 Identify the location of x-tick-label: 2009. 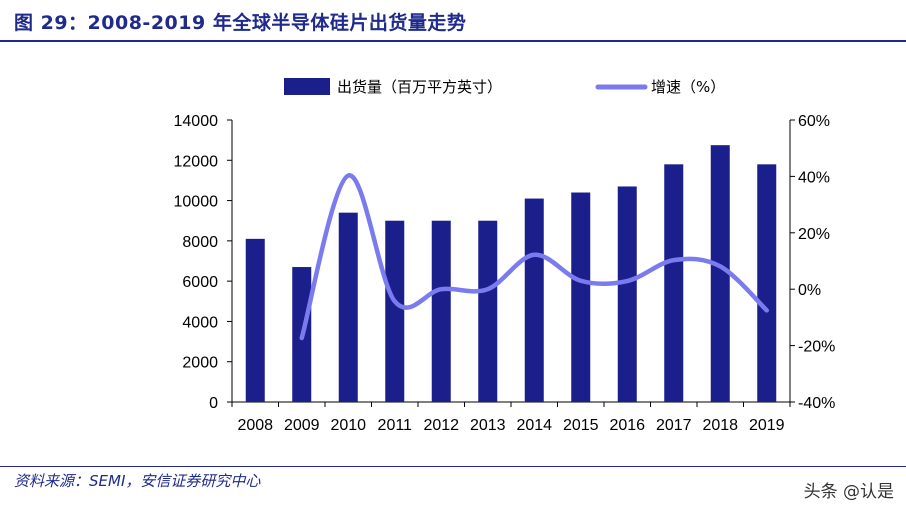
(302, 425).